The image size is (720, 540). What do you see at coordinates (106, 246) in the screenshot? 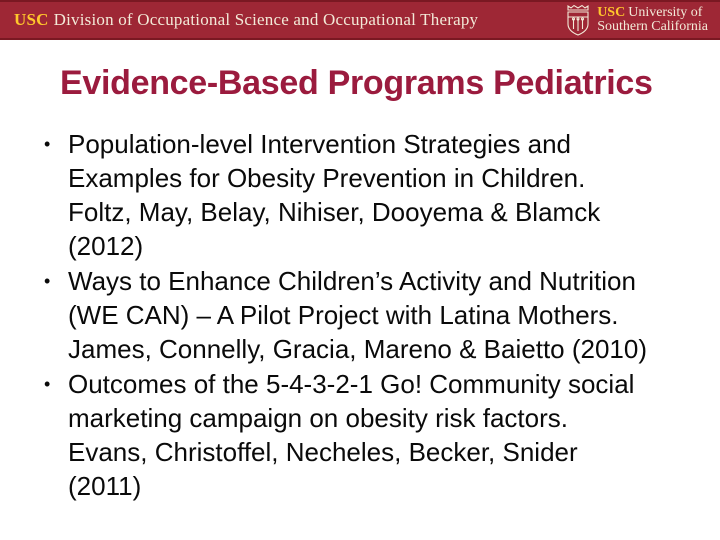
I see `bullet-text-line: (2012)` at bounding box center [106, 246].